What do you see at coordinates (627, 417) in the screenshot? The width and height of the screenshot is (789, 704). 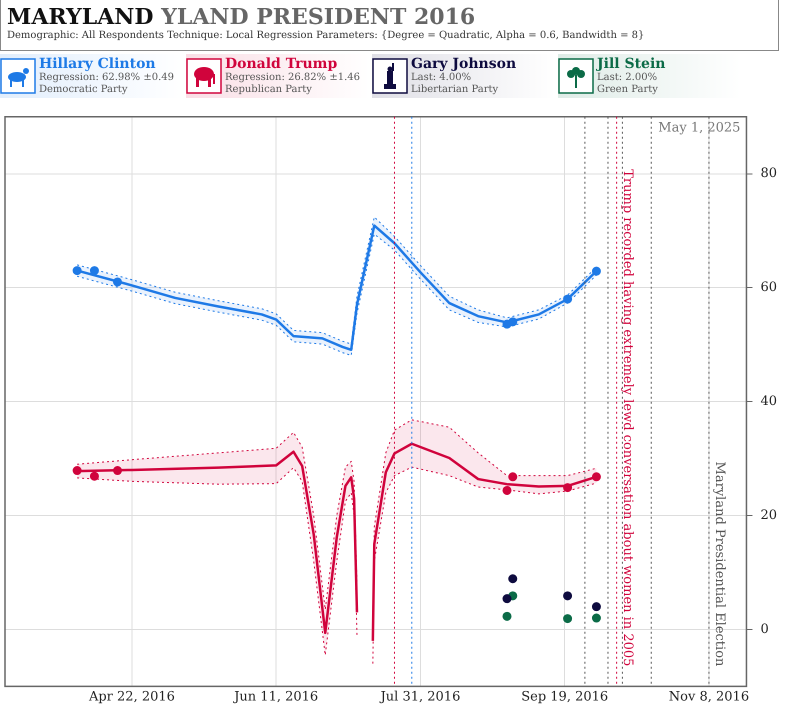 I see `ref-line-label: Trump recorded having extremely lewd conversation about women in 2005` at bounding box center [627, 417].